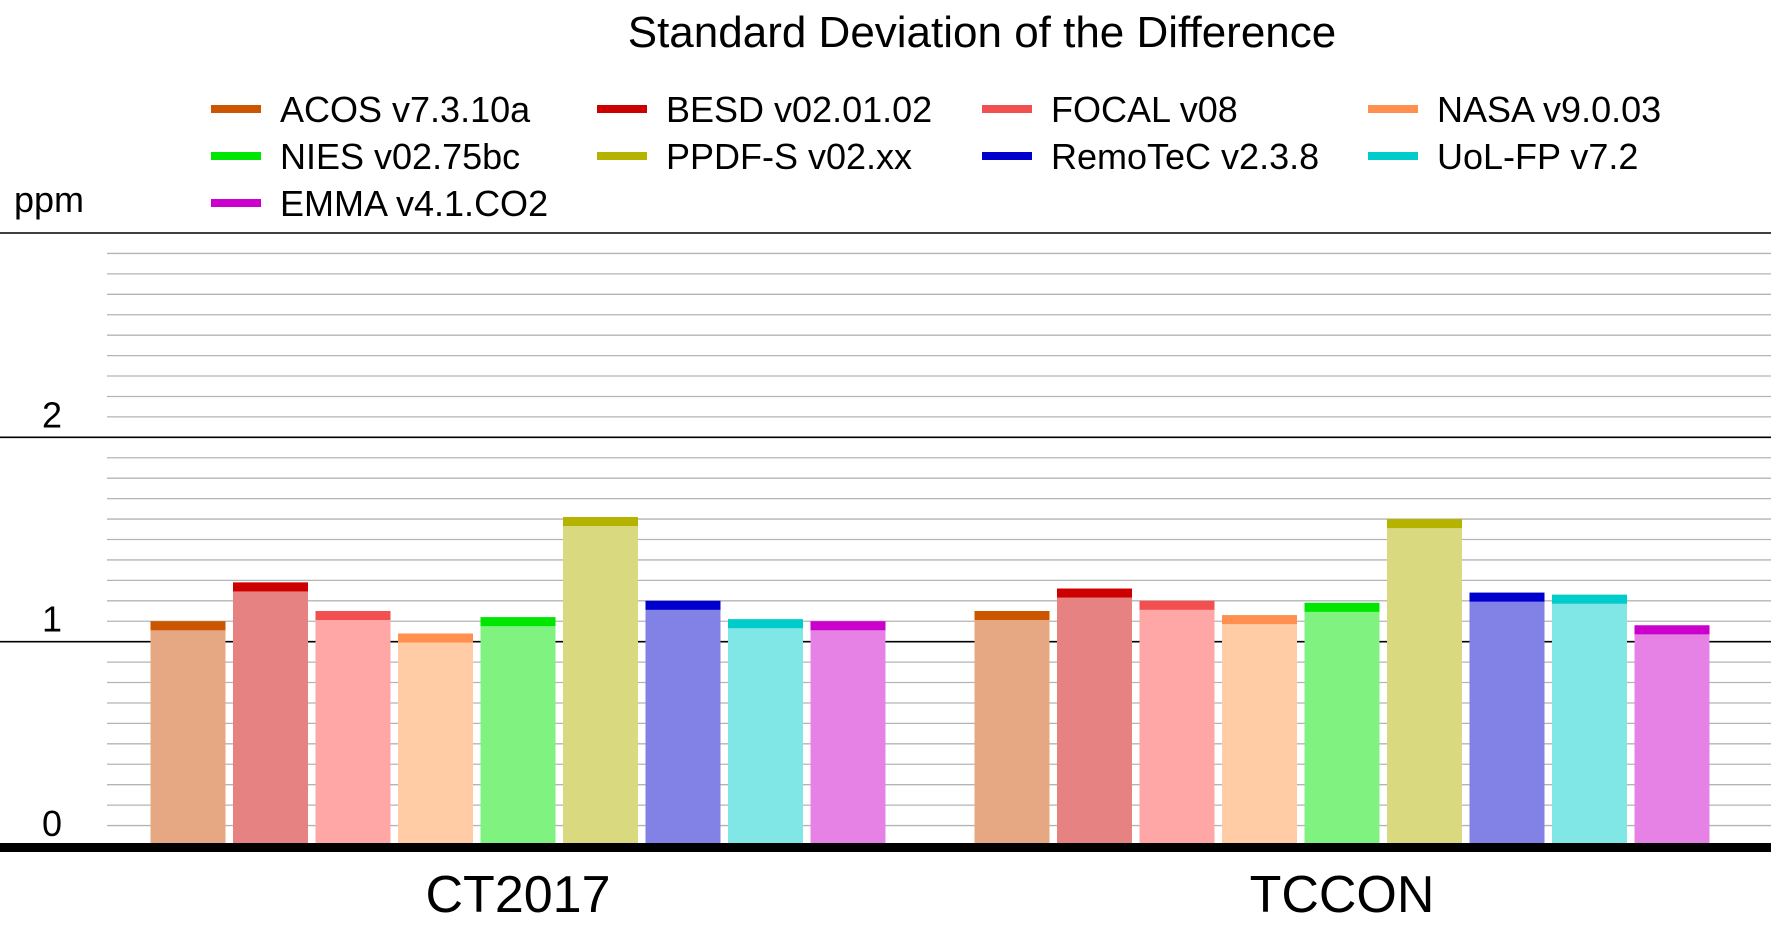  Describe the element at coordinates (799, 109) in the screenshot. I see `legend-label: BESD v02.01.02` at that location.